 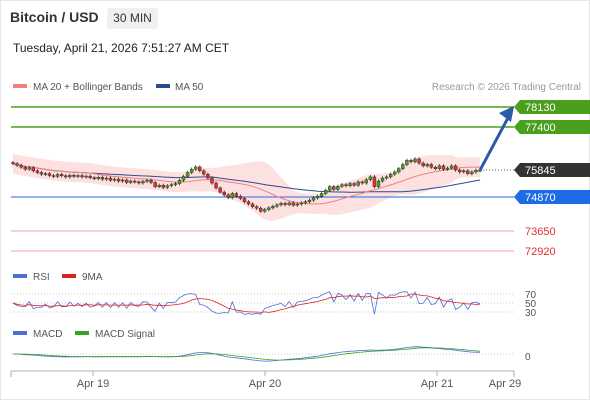 I want to click on x-tick-label: Apr 29, so click(x=505, y=384).